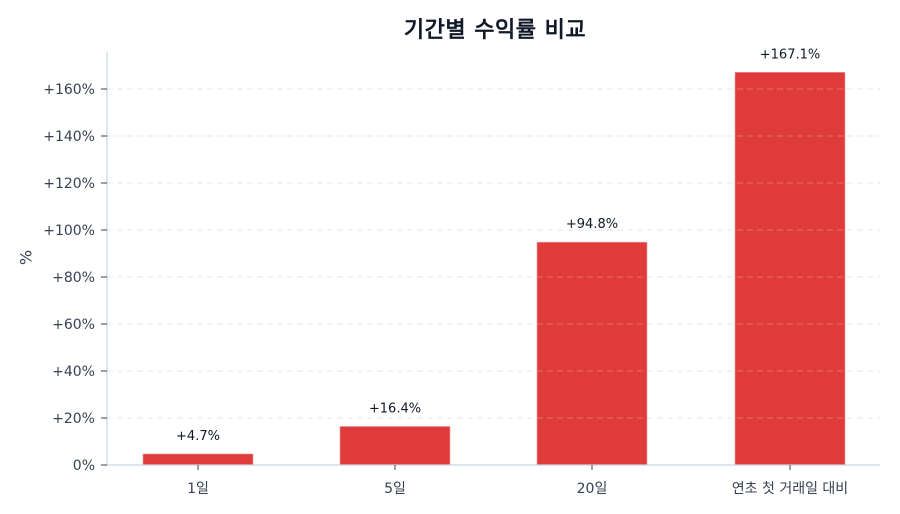 Image resolution: width=900 pixels, height=514 pixels. What do you see at coordinates (395, 489) in the screenshot?
I see `x-tick-label: 5일` at bounding box center [395, 489].